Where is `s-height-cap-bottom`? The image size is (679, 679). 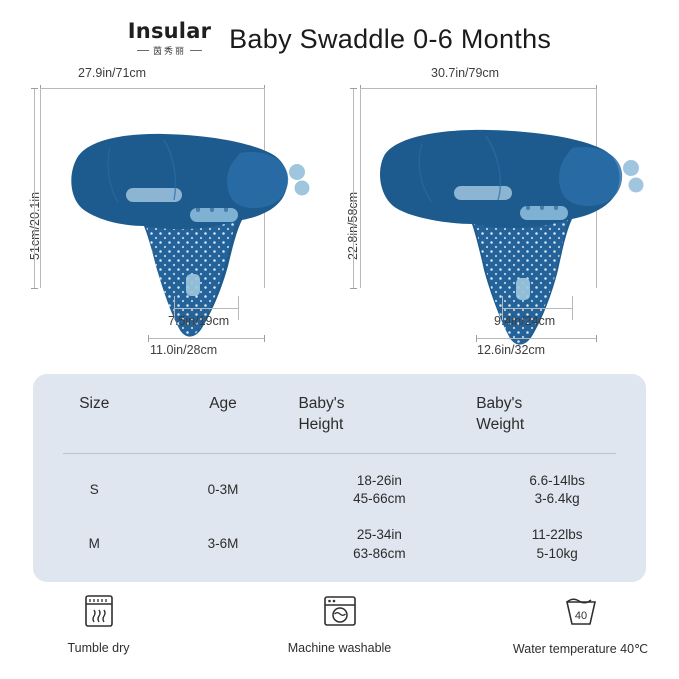 s-height-cap-bottom is located at coordinates (34, 288).